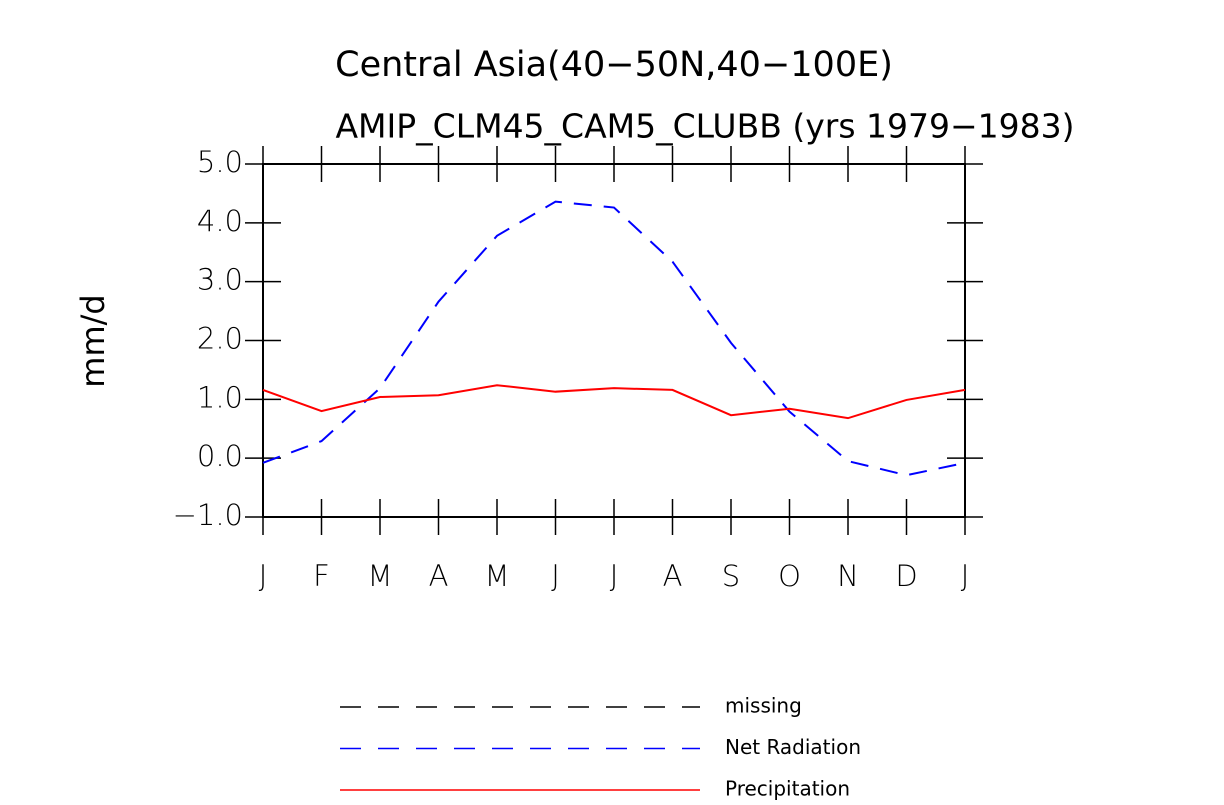  Describe the element at coordinates (321, 576) in the screenshot. I see `x-tick-label: F` at that location.